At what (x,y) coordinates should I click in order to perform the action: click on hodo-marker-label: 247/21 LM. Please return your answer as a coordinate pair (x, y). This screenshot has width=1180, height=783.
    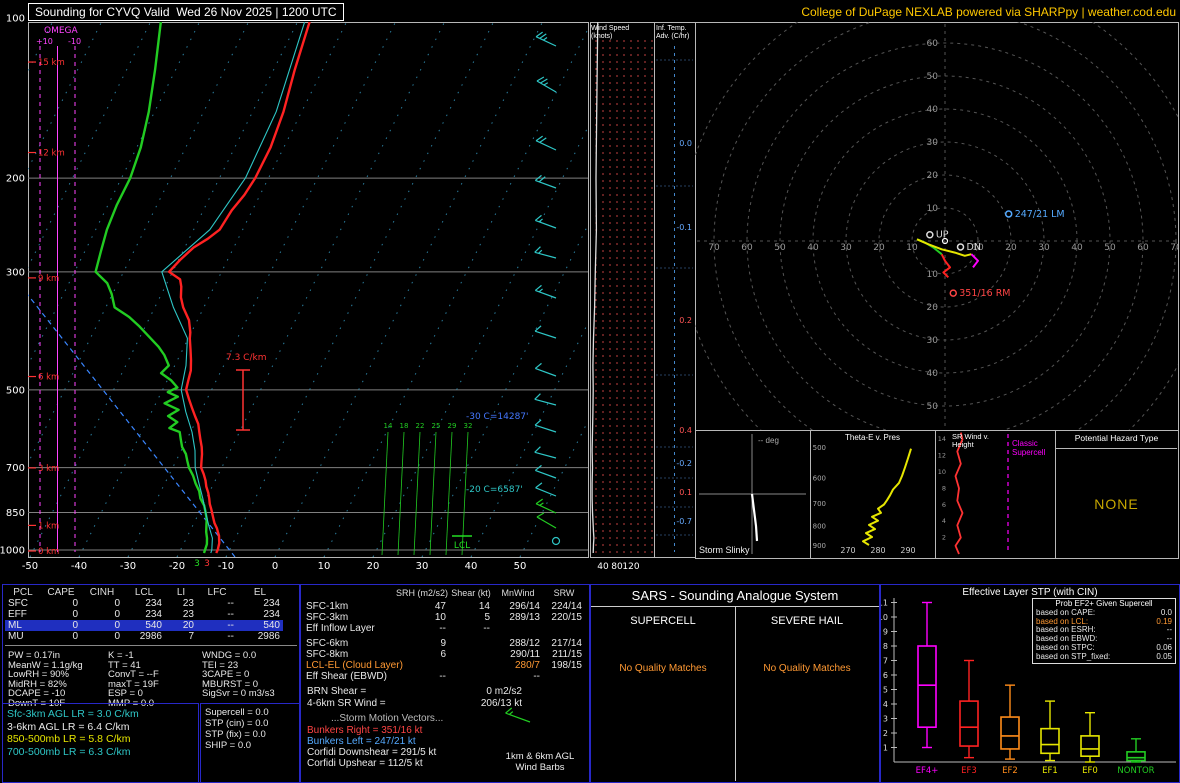
    Looking at the image, I should click on (1040, 214).